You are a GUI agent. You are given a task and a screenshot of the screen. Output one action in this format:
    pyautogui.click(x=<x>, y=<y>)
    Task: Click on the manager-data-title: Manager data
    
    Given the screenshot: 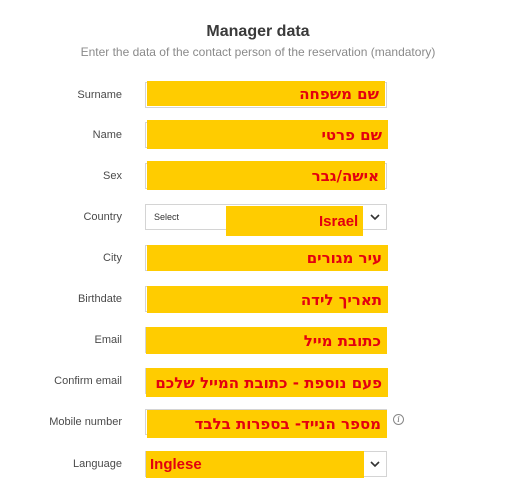 What is the action you would take?
    pyautogui.click(x=258, y=31)
    